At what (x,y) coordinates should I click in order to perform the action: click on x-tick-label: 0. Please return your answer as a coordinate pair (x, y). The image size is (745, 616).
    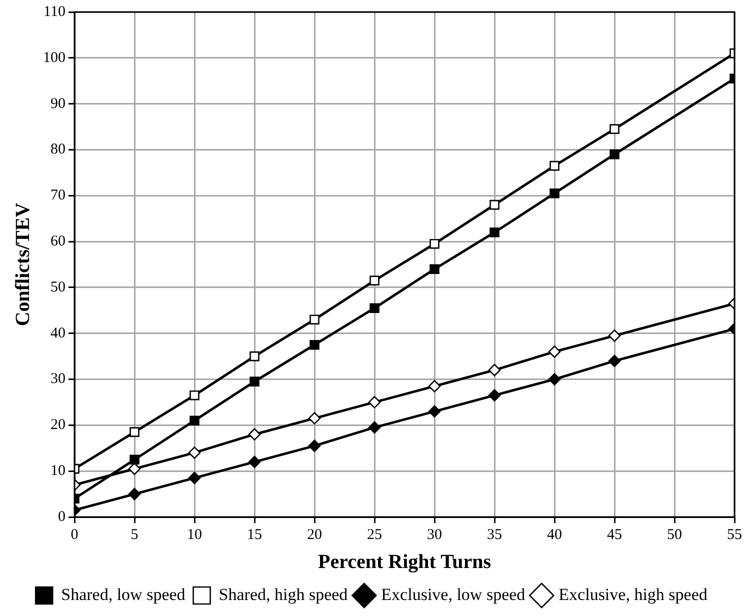
    Looking at the image, I should click on (74, 534).